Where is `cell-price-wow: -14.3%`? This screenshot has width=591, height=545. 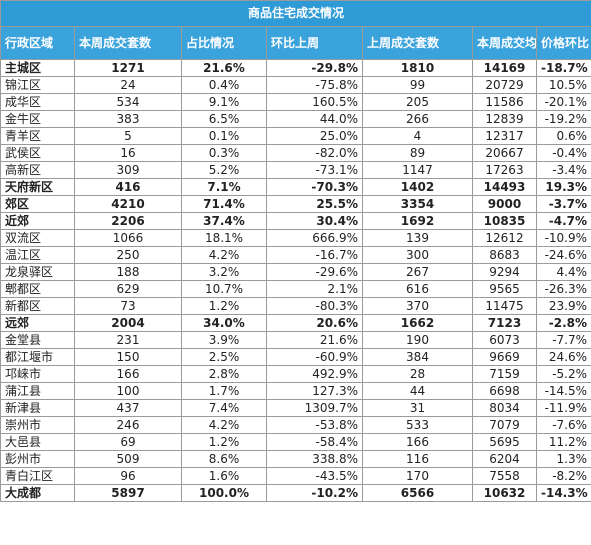 cell-price-wow: -14.3% is located at coordinates (563, 493).